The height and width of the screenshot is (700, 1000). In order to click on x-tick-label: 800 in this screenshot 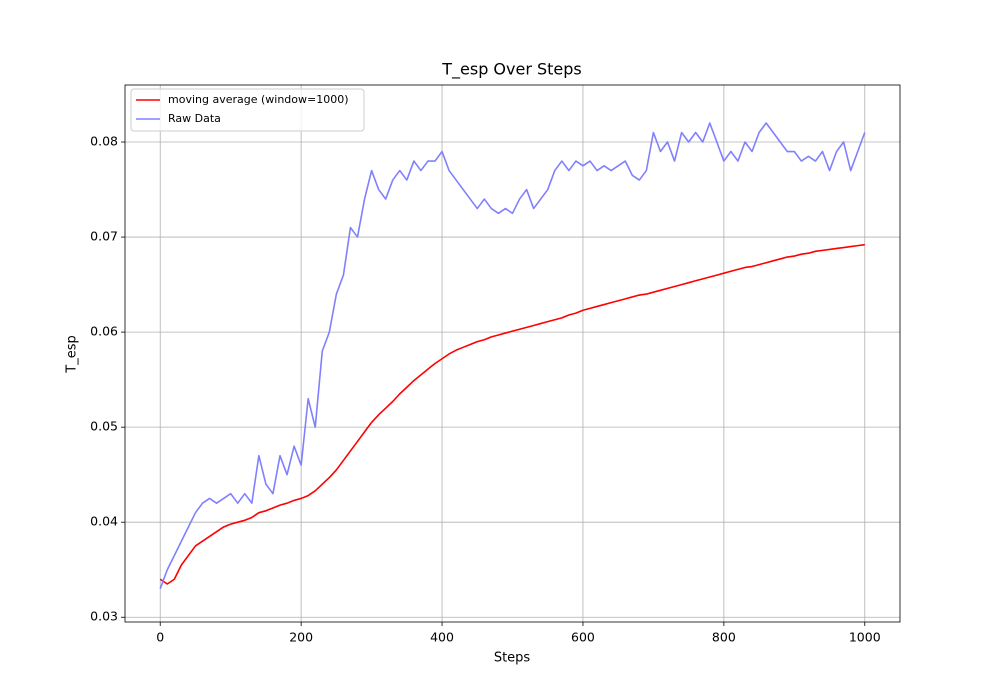, I will do `click(724, 637)`.